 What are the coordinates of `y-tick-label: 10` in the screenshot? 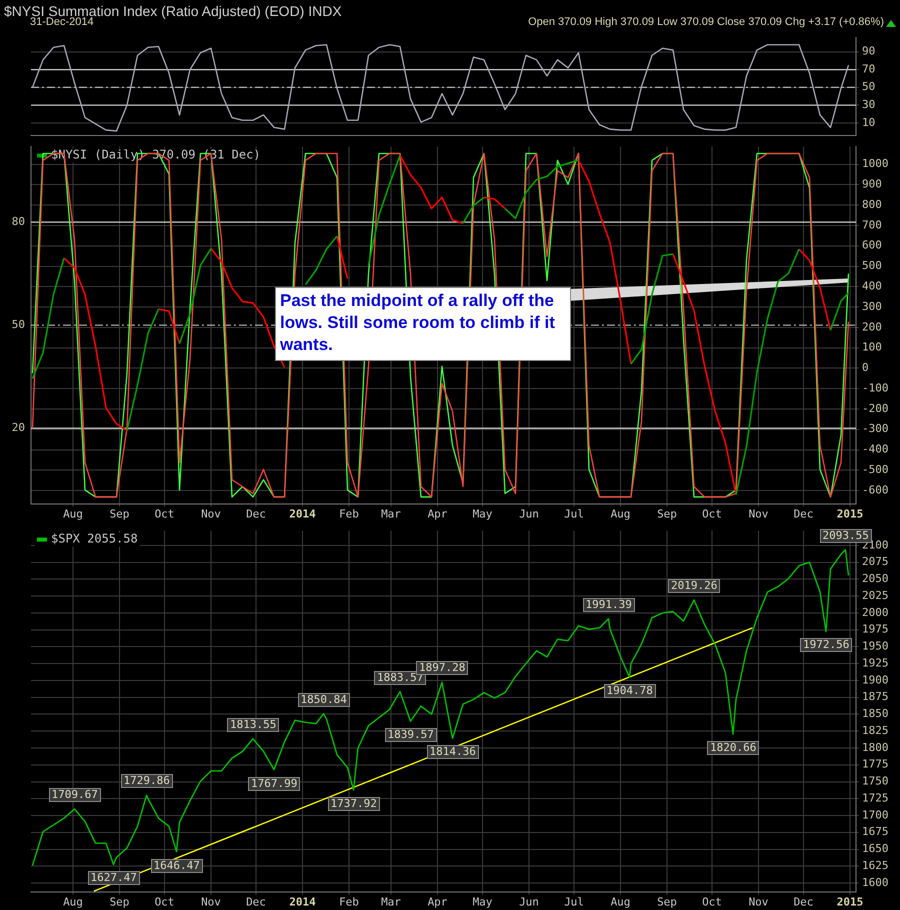 It's located at (869, 122).